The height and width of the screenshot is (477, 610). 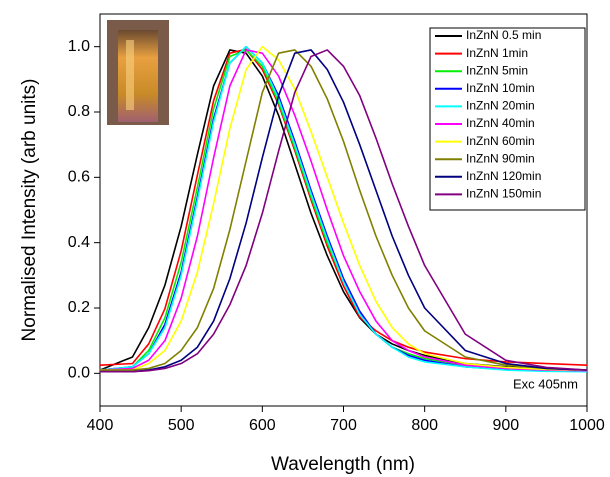 What do you see at coordinates (79, 111) in the screenshot?
I see `y-tick-label: 0.8` at bounding box center [79, 111].